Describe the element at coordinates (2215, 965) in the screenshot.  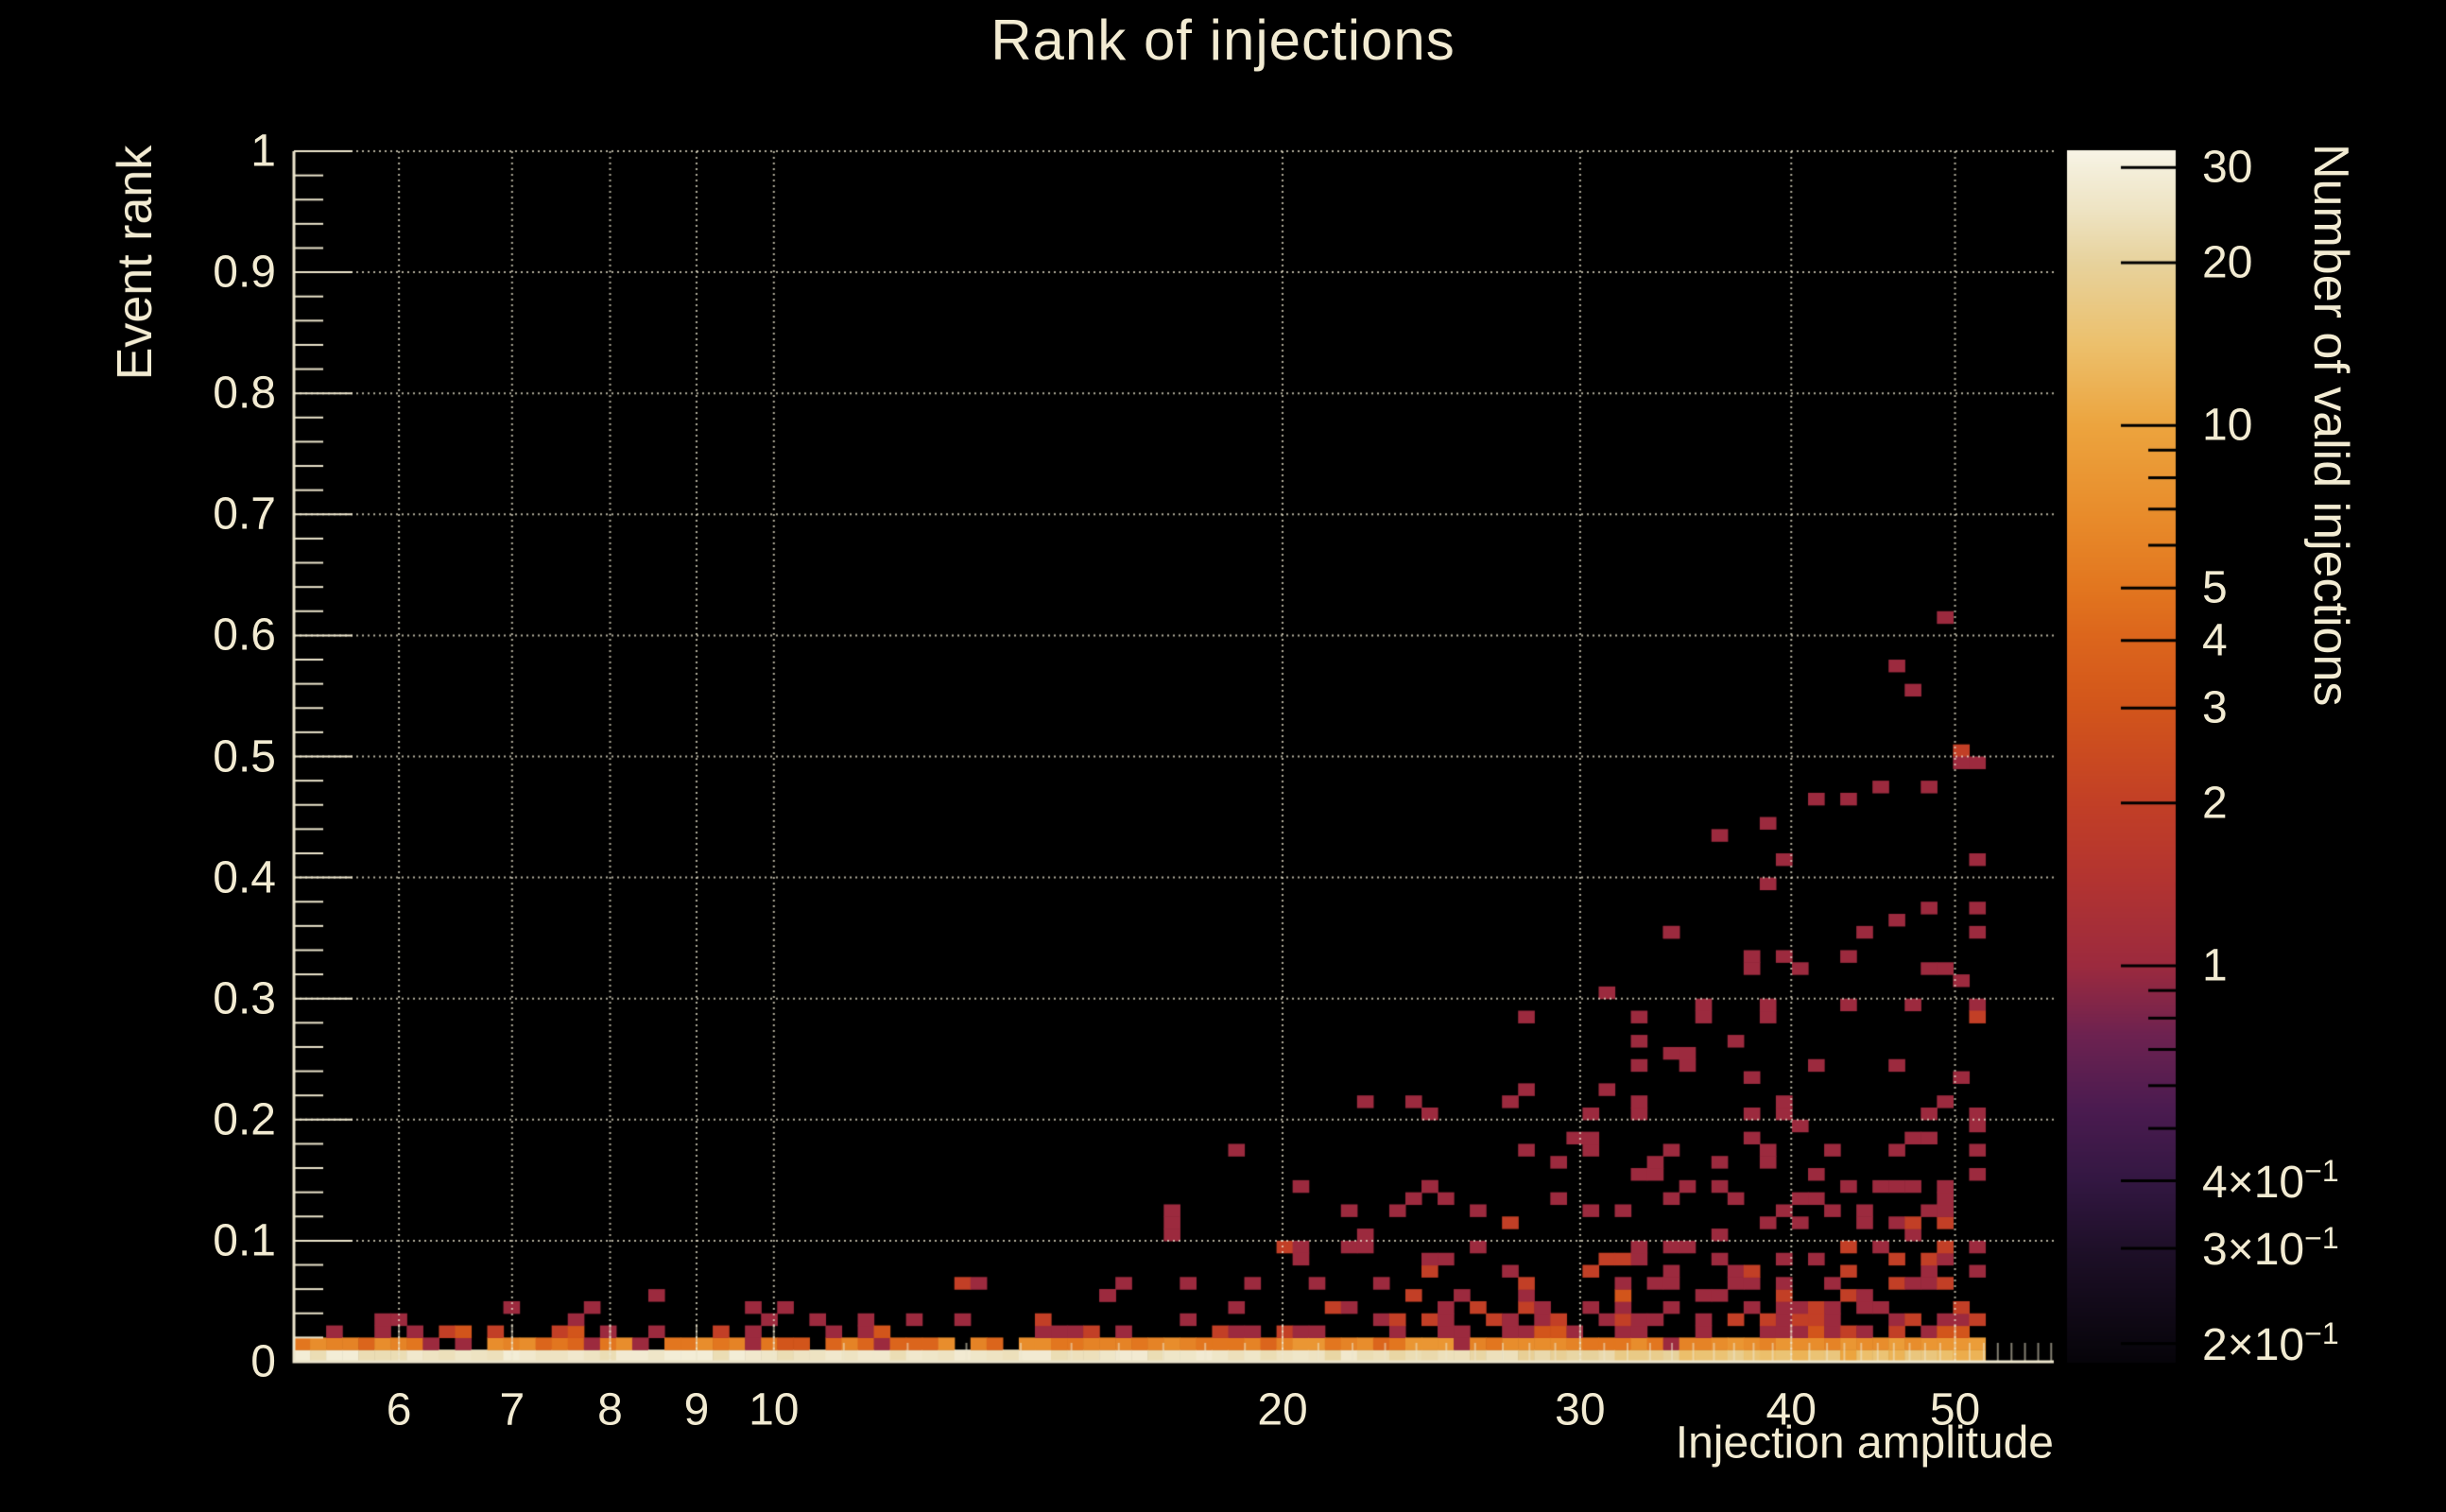
I see `colorbar-tick-label: 1` at that location.